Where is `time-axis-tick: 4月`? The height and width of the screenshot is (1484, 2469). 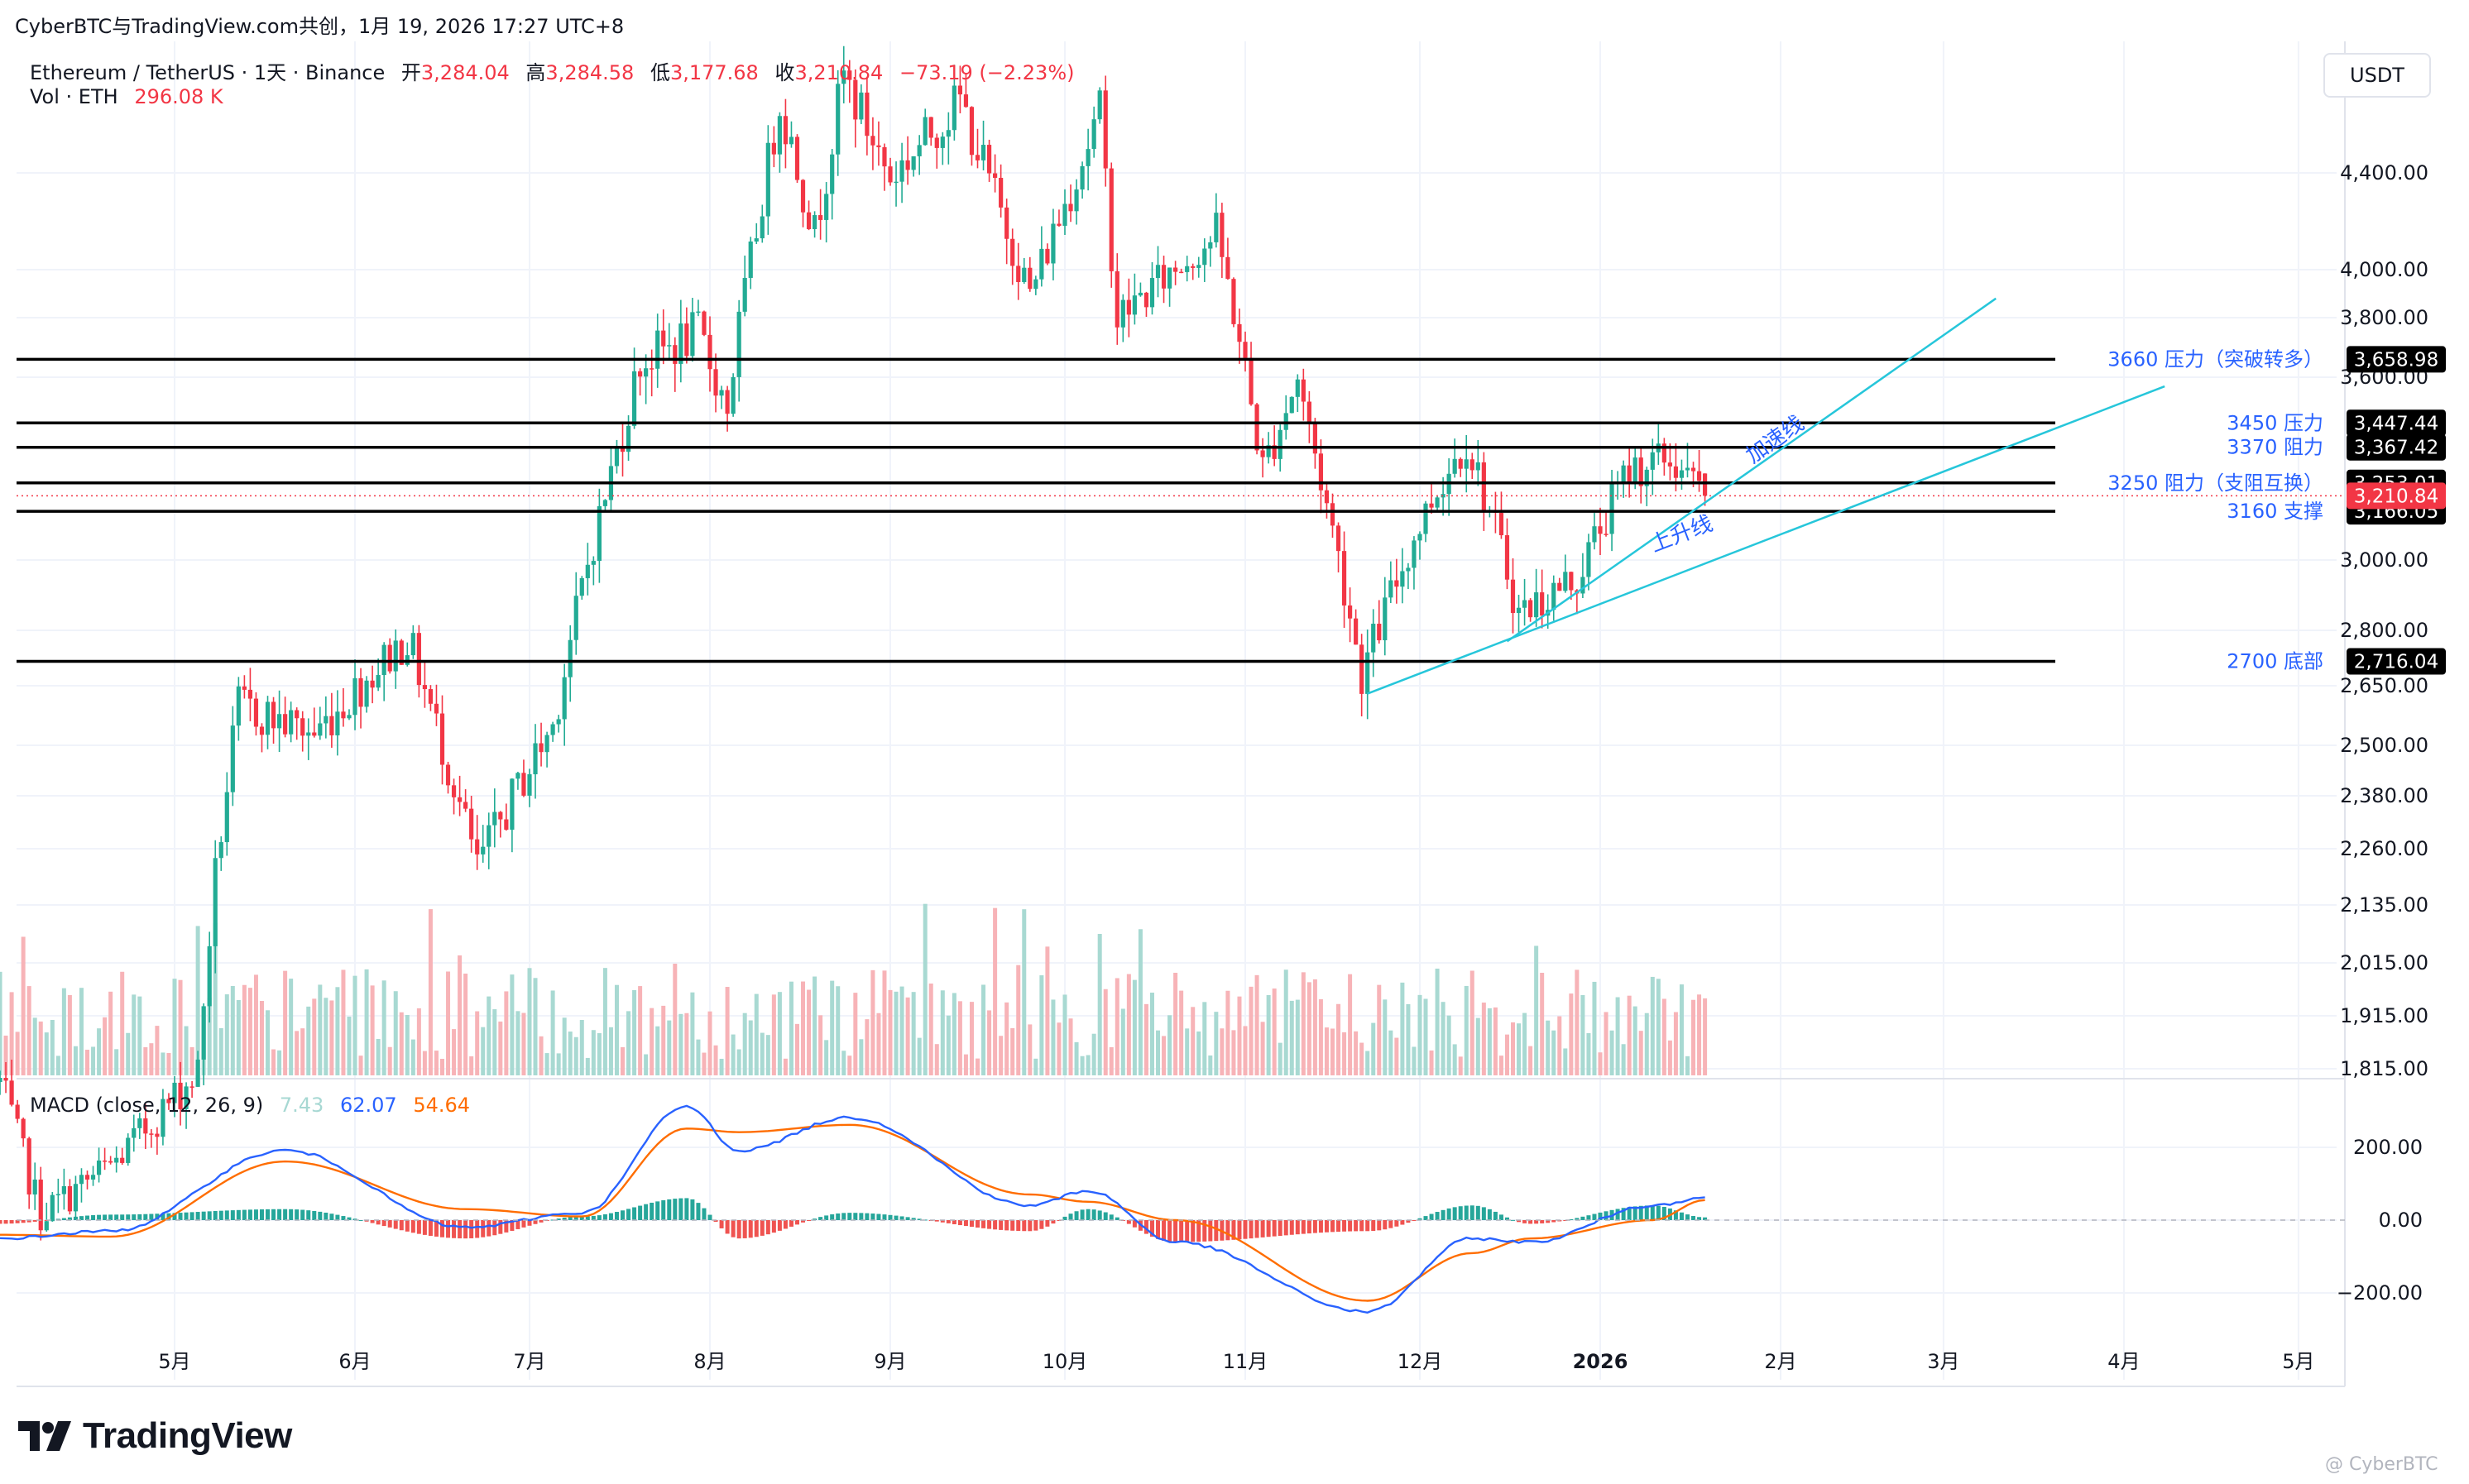 time-axis-tick: 4月 is located at coordinates (2123, 1361).